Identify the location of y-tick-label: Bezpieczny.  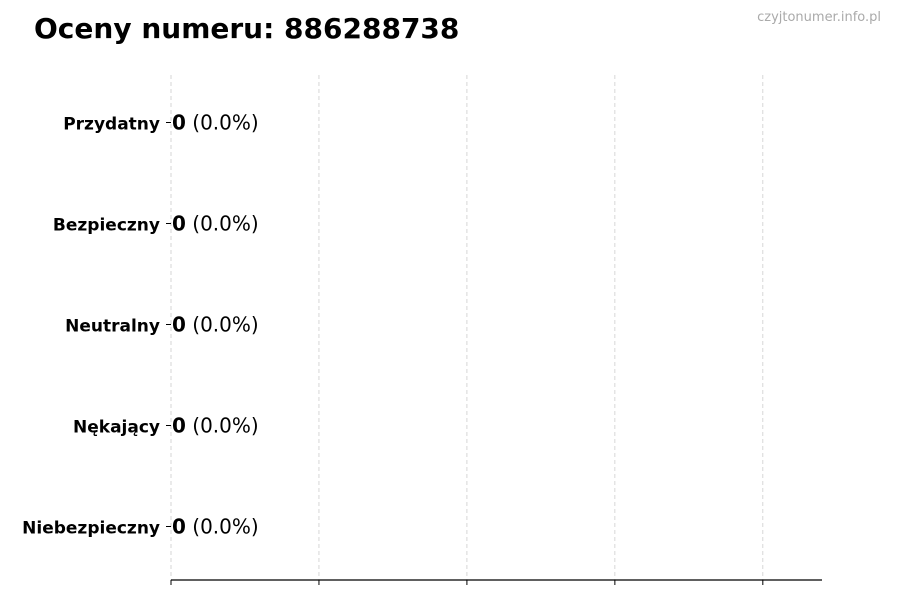
(106, 226).